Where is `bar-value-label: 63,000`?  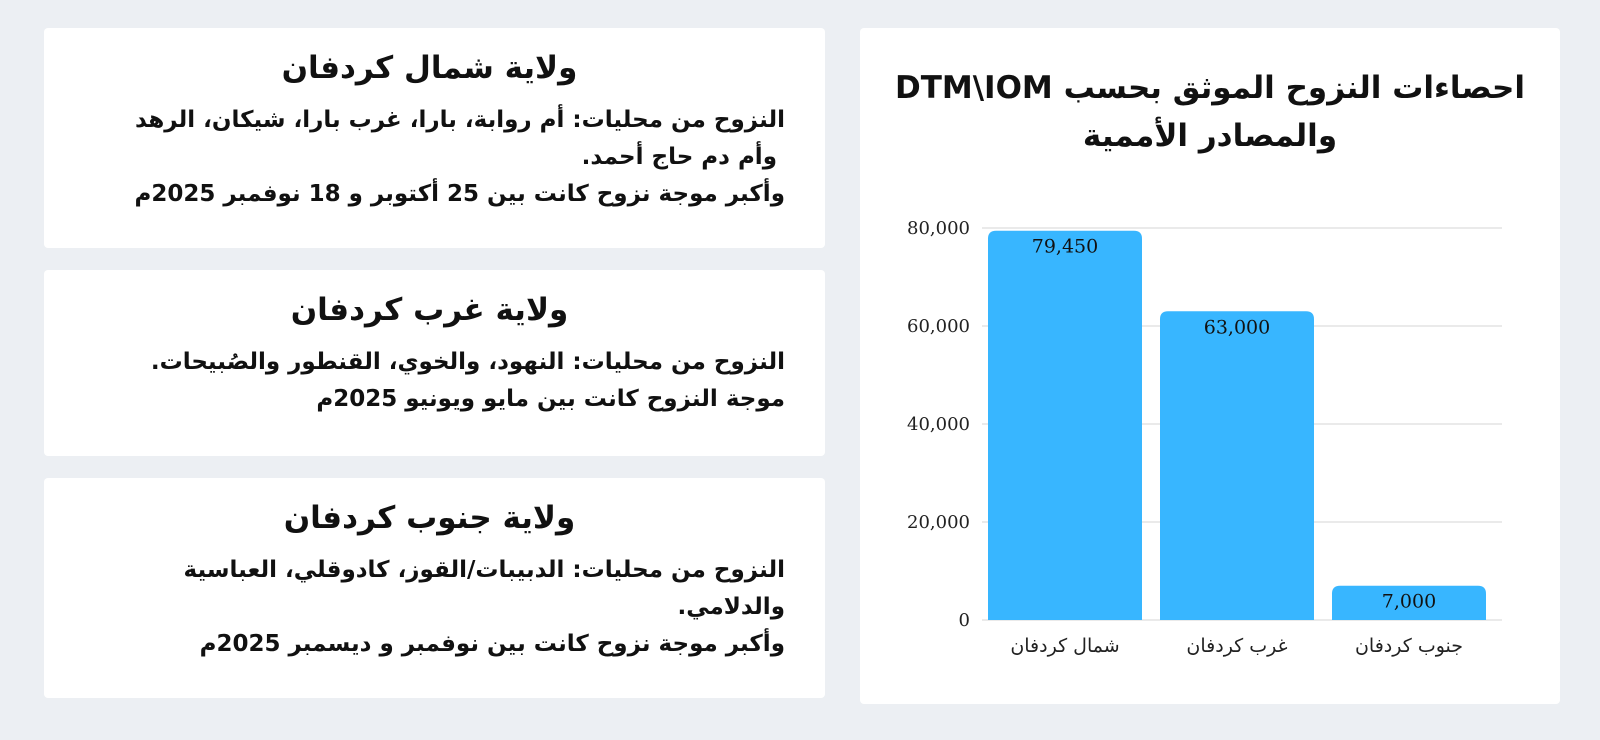
bar-value-label: 63,000 is located at coordinates (1237, 327).